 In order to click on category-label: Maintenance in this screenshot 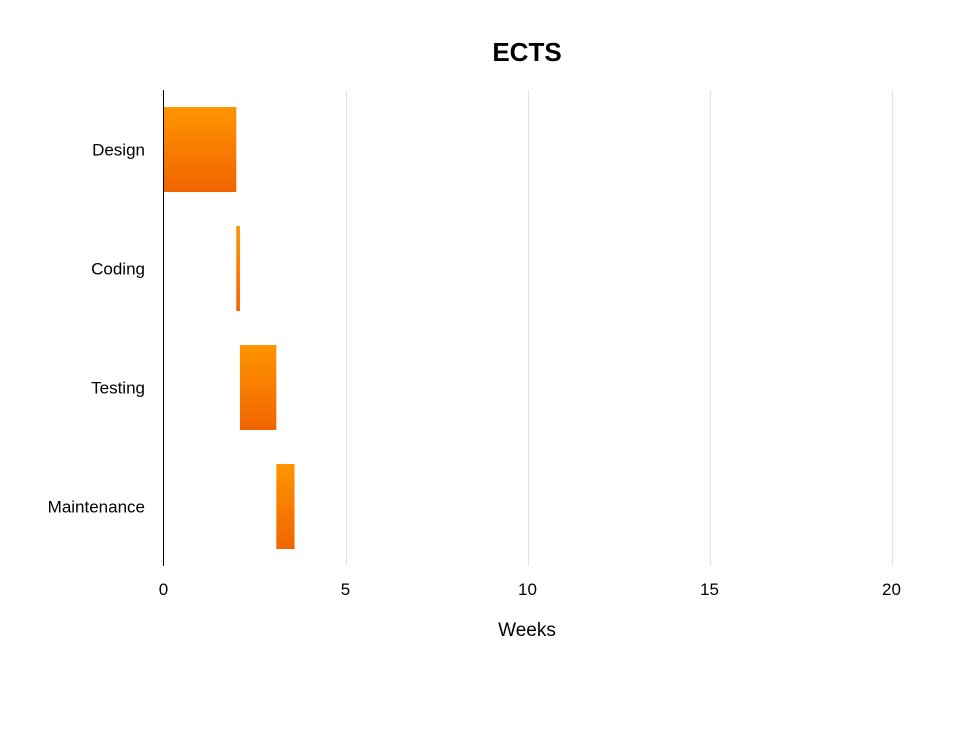, I will do `click(96, 507)`.